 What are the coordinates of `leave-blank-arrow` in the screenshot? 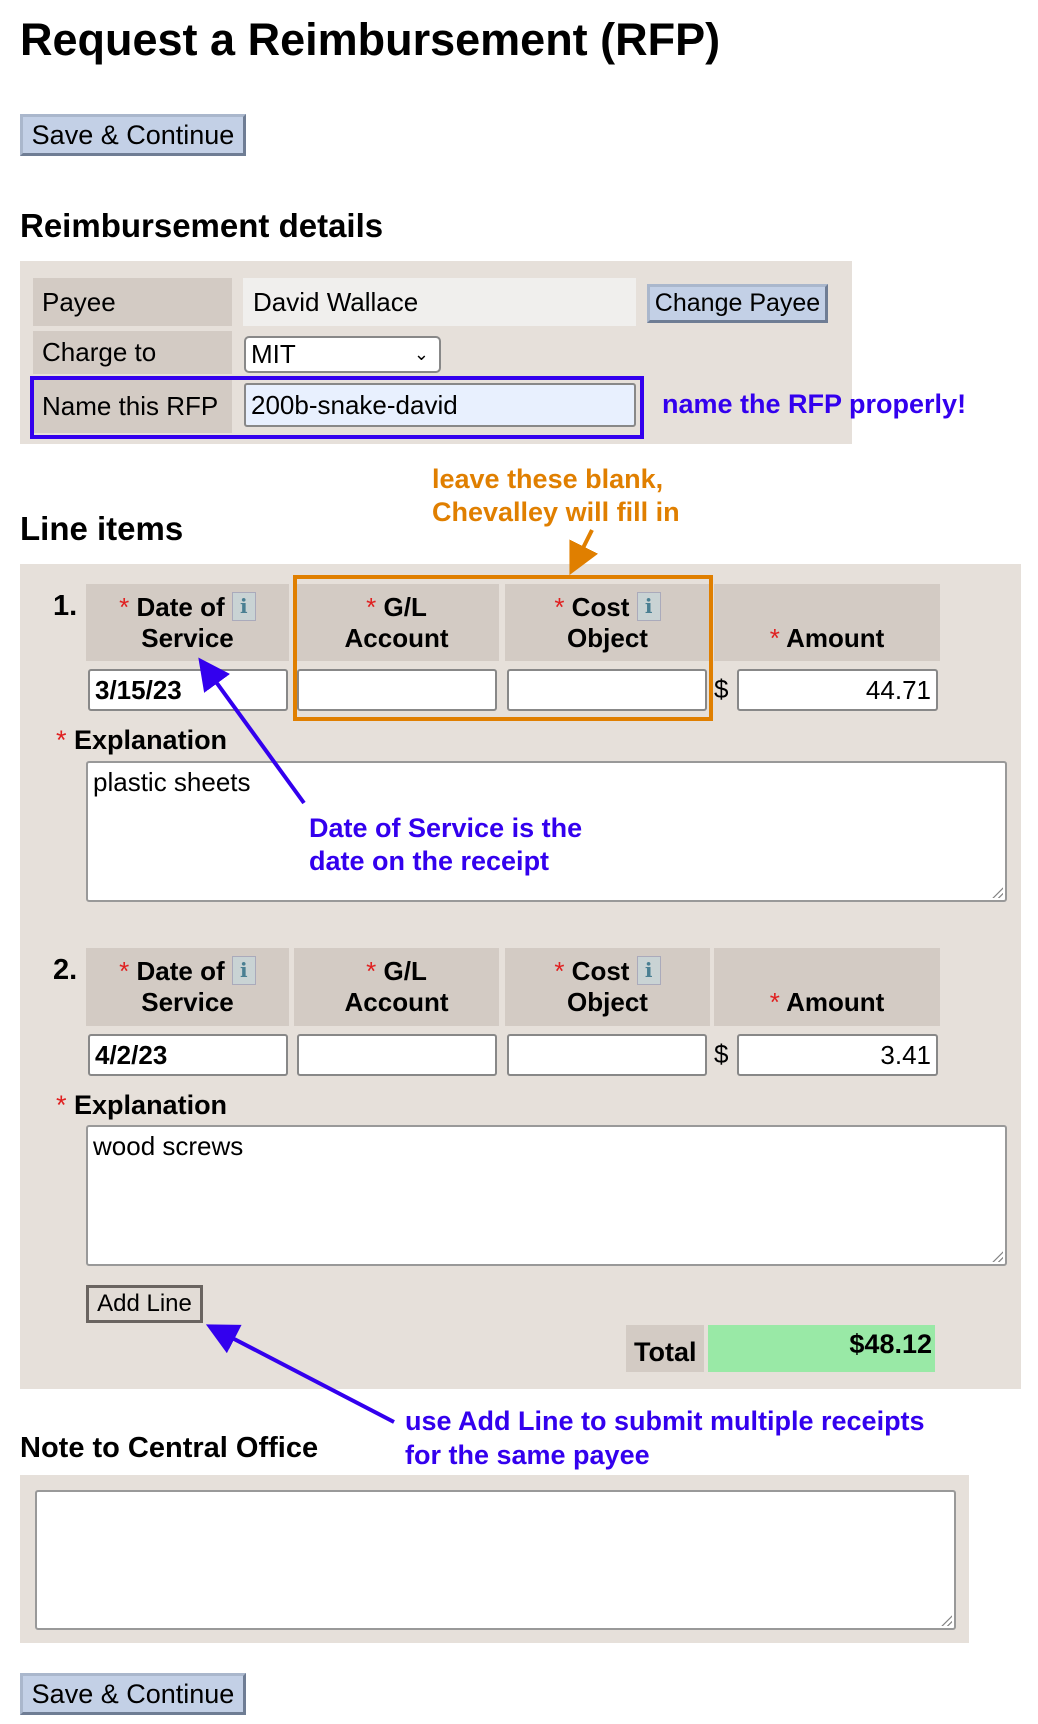 It's located at (584, 552).